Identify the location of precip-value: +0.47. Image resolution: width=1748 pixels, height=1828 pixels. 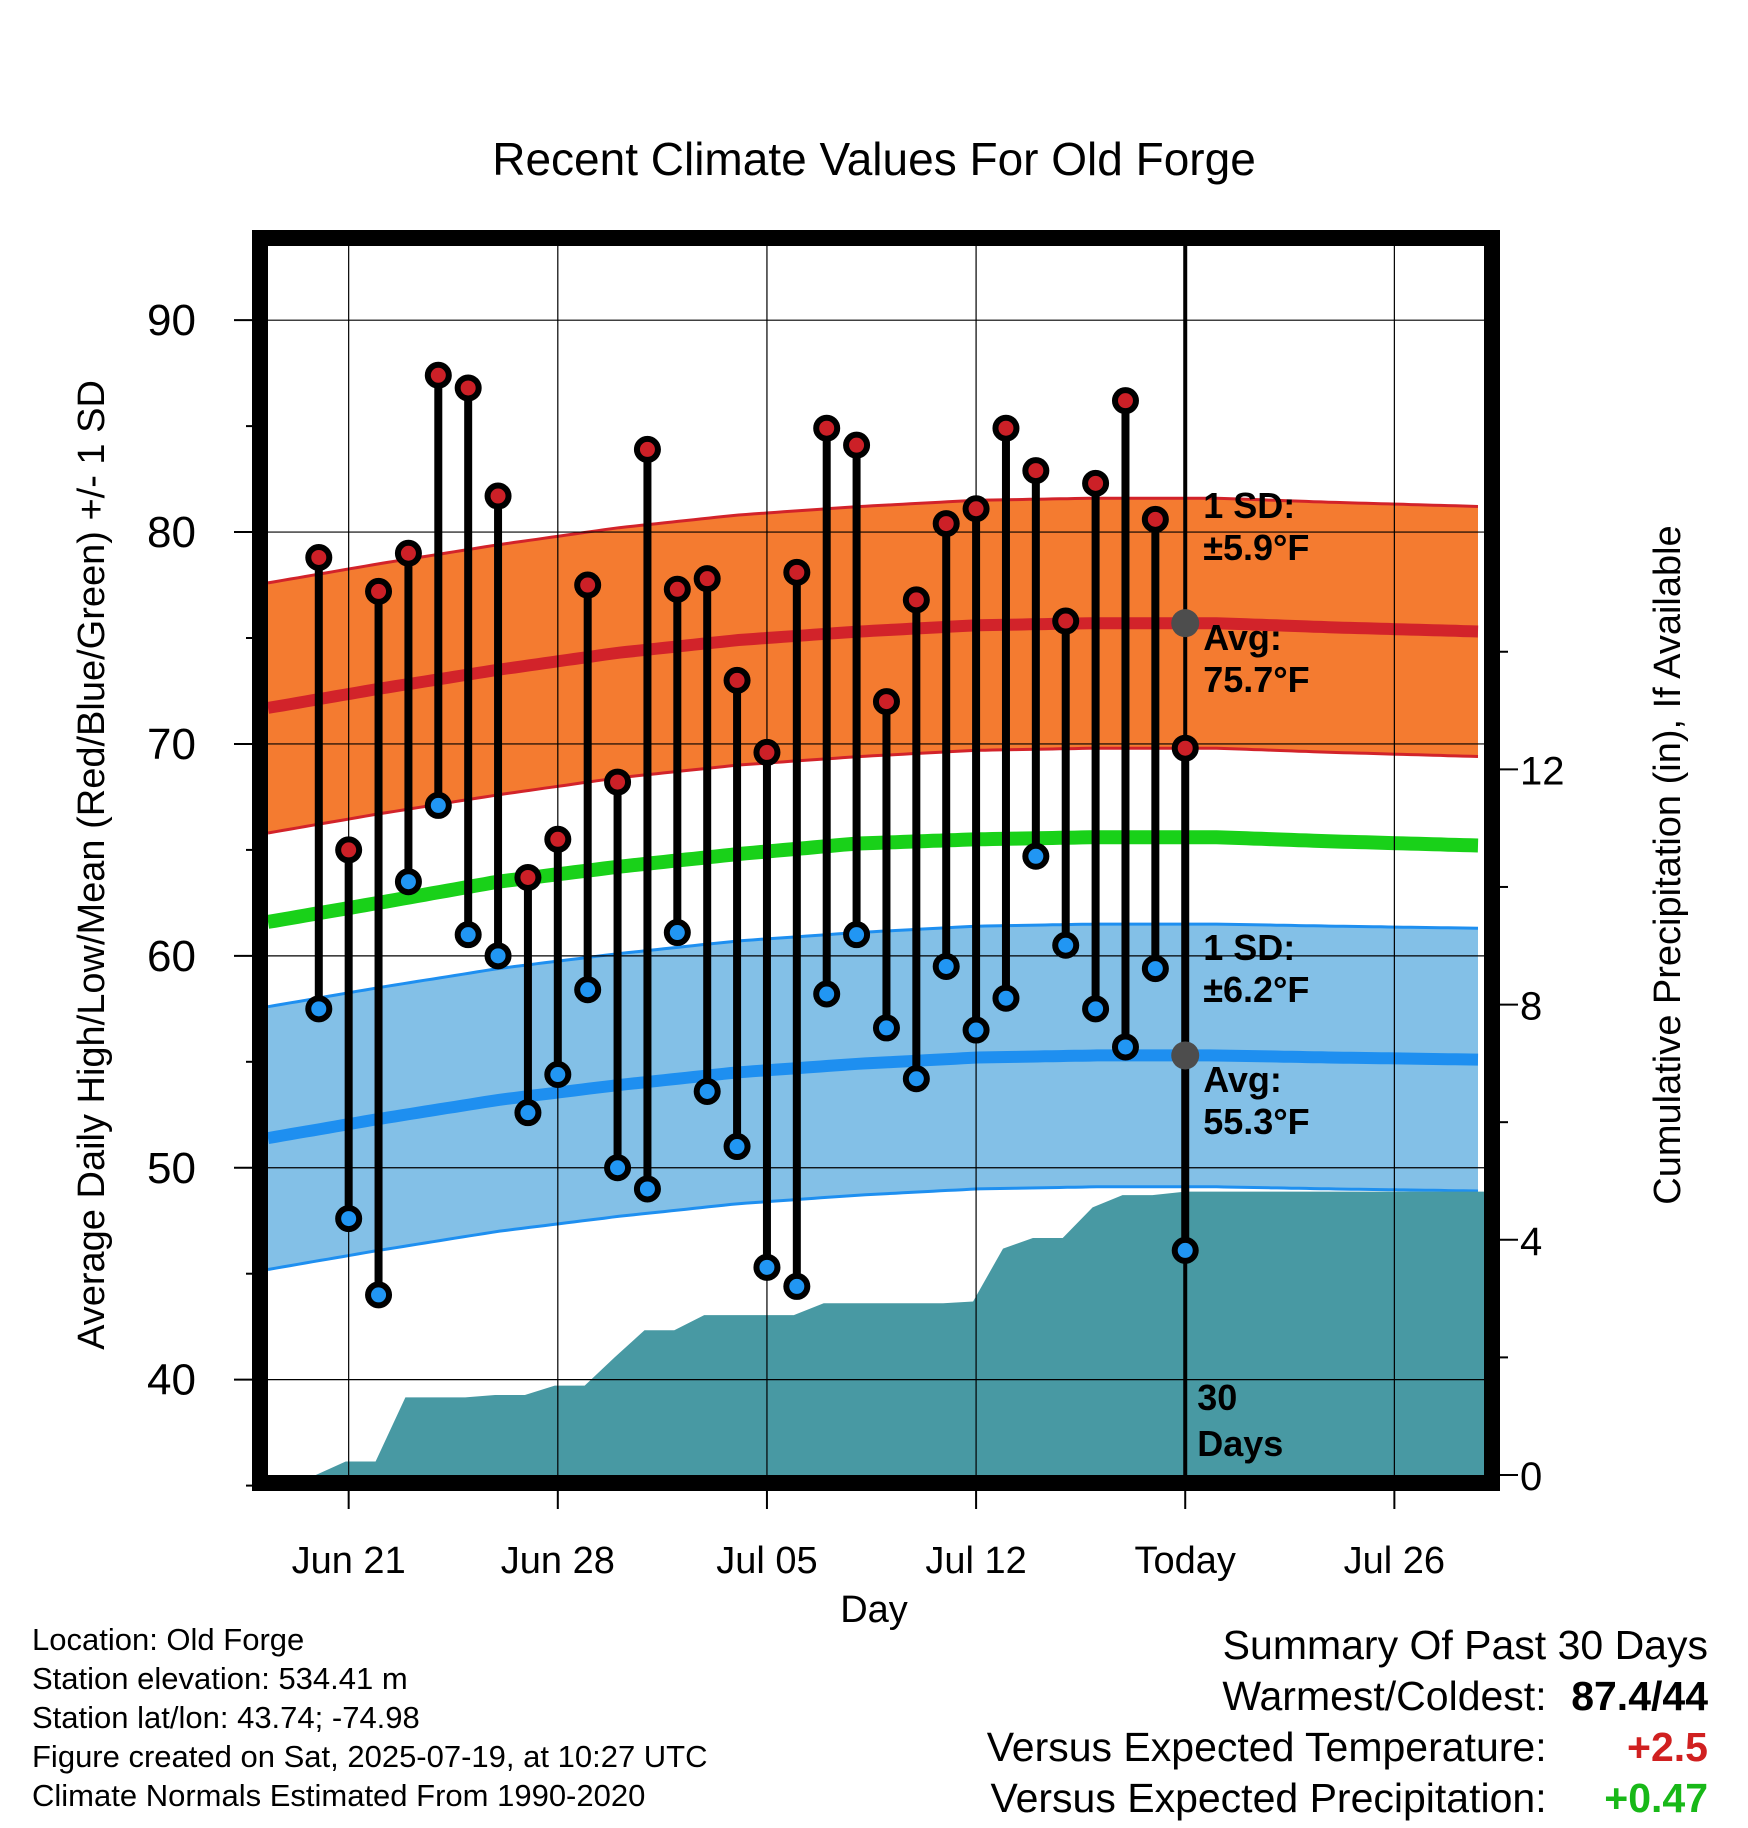
(1656, 1798).